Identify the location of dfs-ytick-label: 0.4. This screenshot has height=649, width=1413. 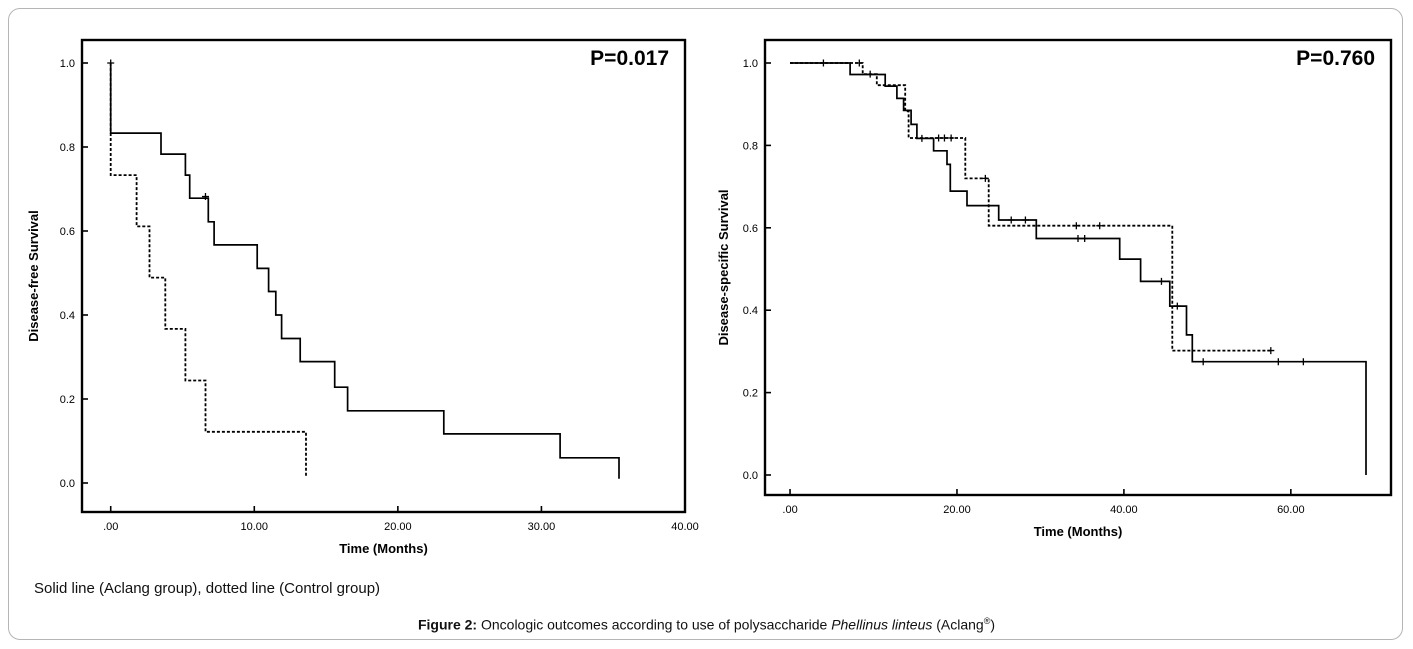
(67, 316).